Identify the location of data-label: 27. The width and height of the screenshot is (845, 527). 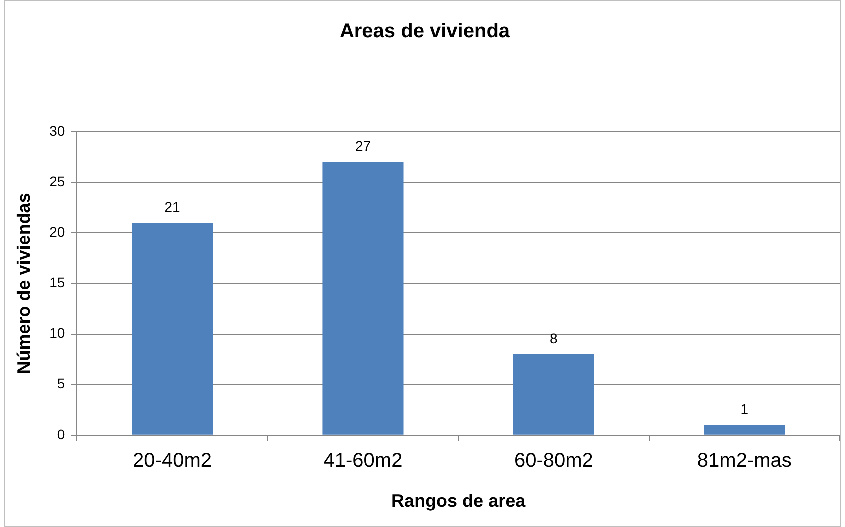
(363, 146).